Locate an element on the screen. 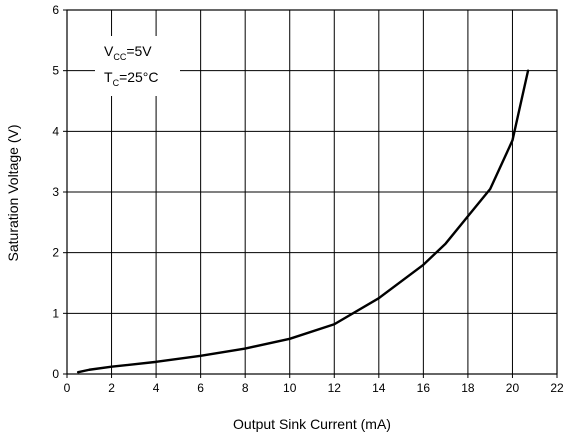 The height and width of the screenshot is (437, 564). x-tick-label: 20 is located at coordinates (513, 388).